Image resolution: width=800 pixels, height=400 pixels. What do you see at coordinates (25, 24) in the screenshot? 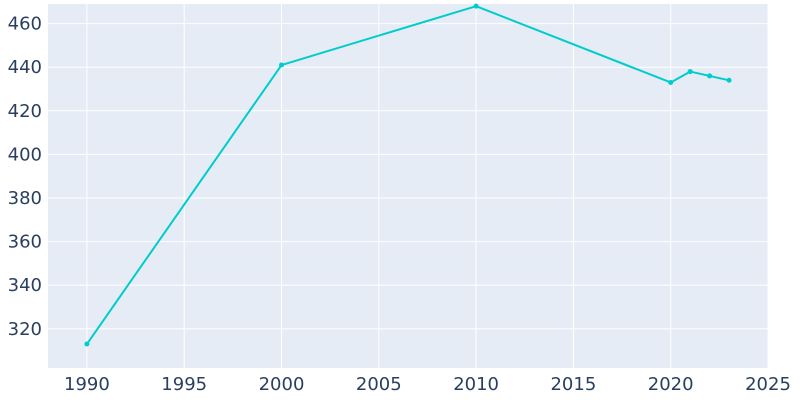
I see `y-tick-label: 460` at bounding box center [25, 24].